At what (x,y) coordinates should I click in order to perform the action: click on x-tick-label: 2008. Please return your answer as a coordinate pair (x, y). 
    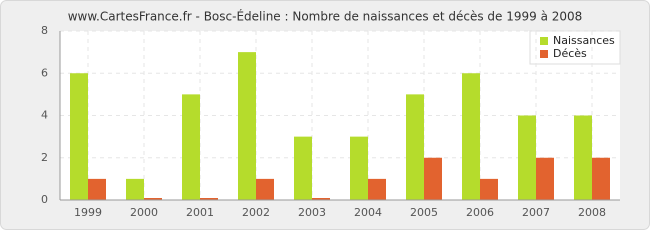
    Looking at the image, I should click on (592, 212).